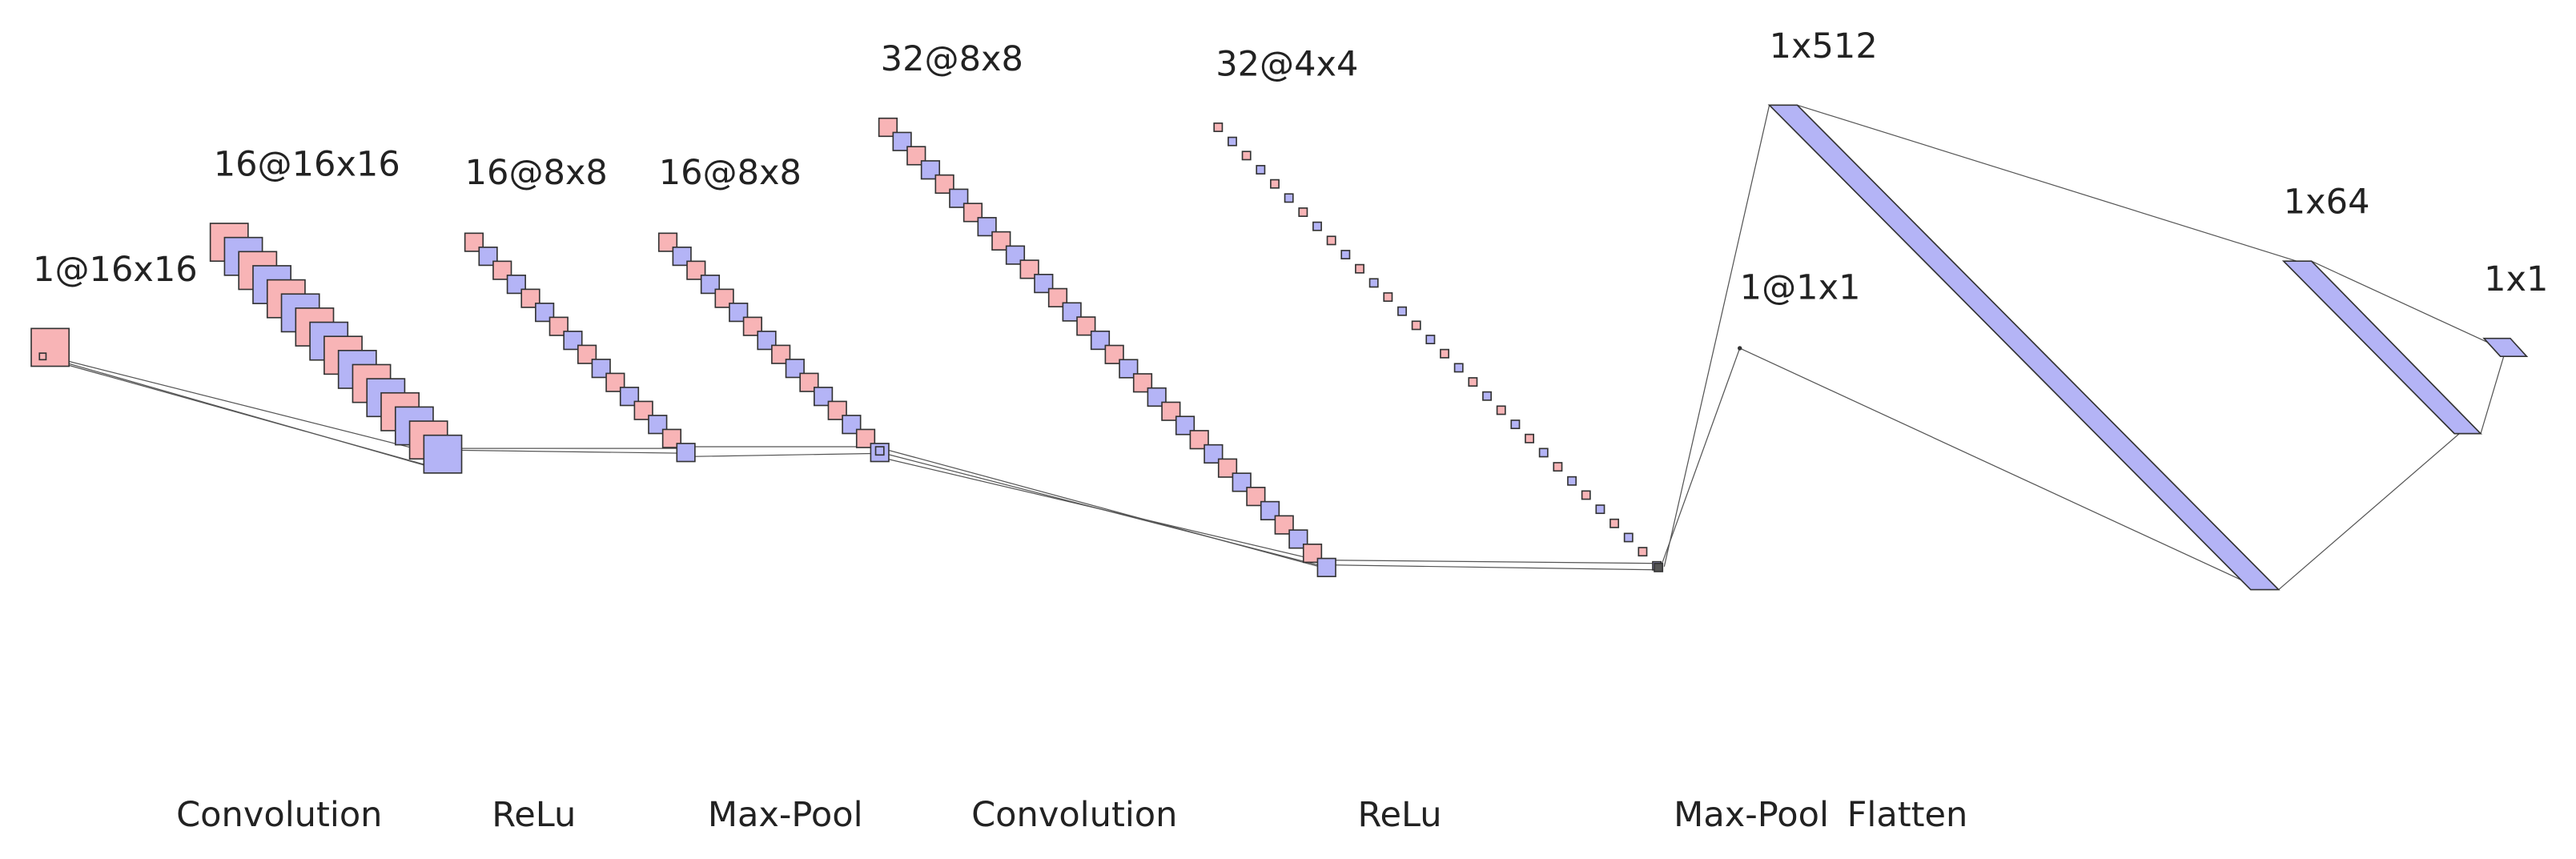 The image size is (2576, 859). Describe the element at coordinates (2327, 203) in the screenshot. I see `layer-label: 1x64` at that location.